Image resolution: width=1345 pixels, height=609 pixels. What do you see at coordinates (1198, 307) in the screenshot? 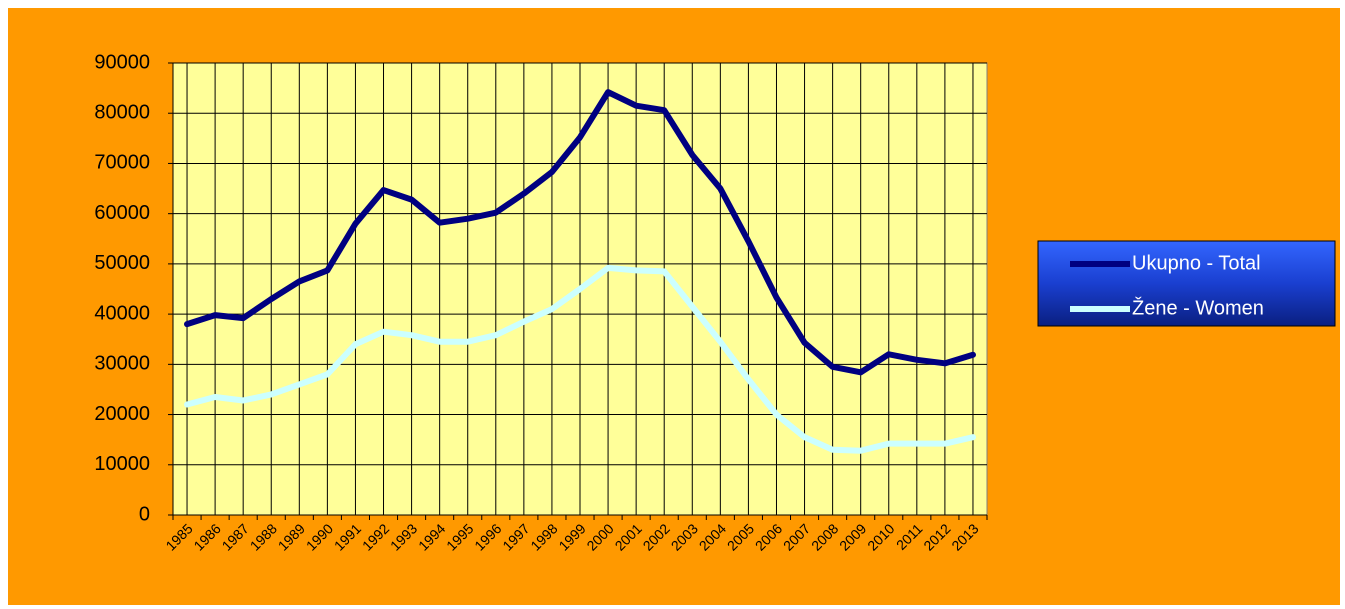
I see `legend-label: Žene - Women` at bounding box center [1198, 307].